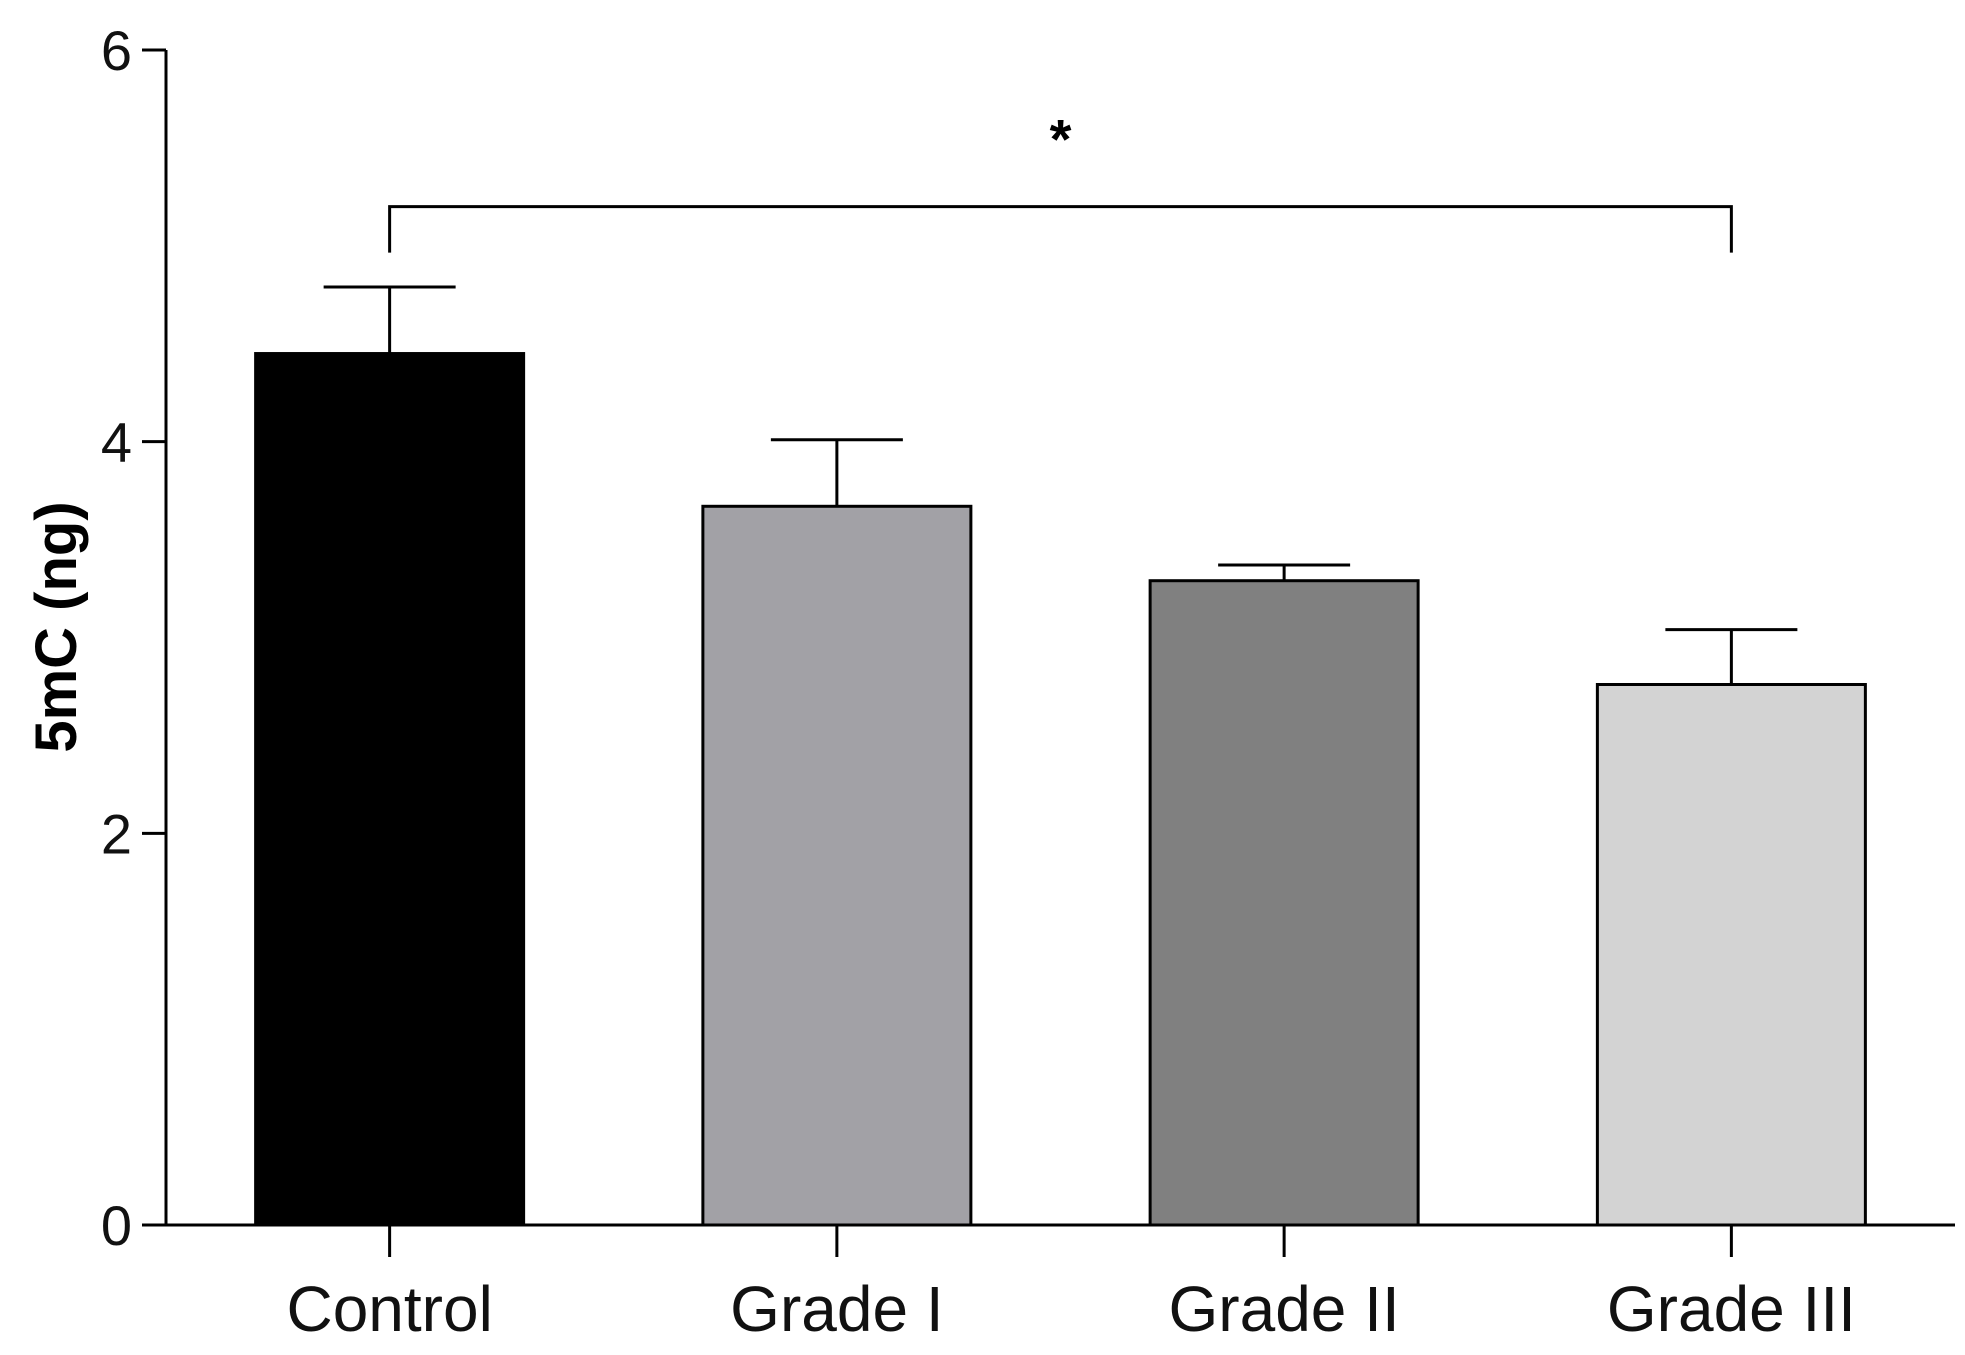  What do you see at coordinates (389, 1309) in the screenshot?
I see `x-category-label: Control` at bounding box center [389, 1309].